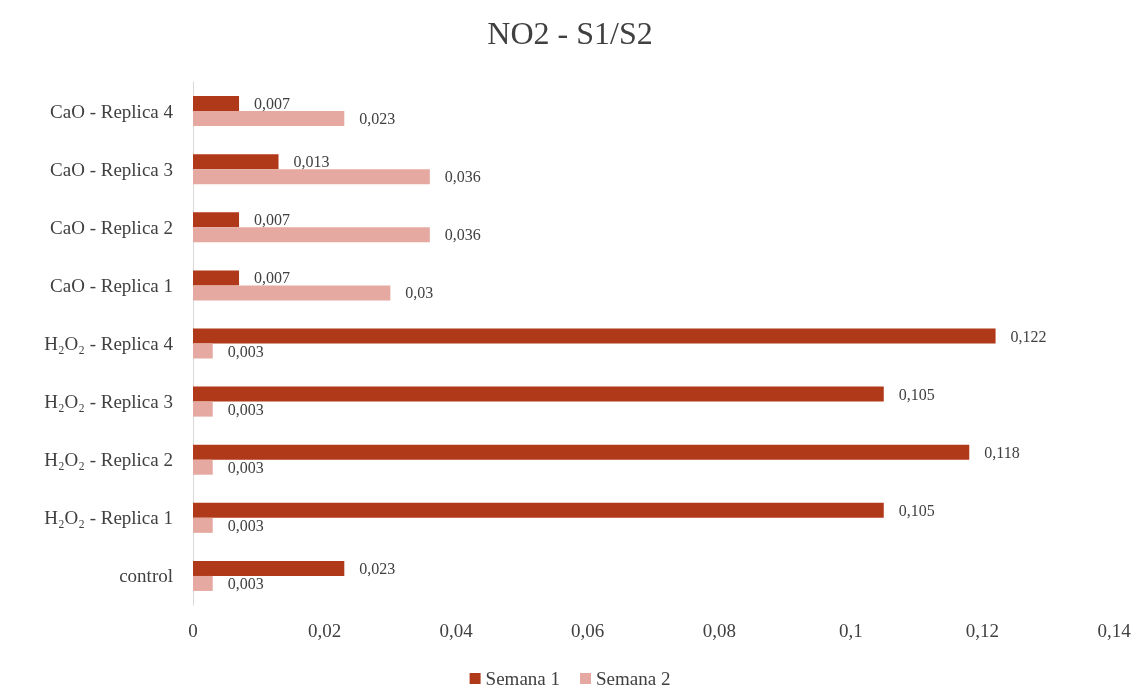  What do you see at coordinates (111, 227) in the screenshot?
I see `y-tick-label: CaO - Replica 2` at bounding box center [111, 227].